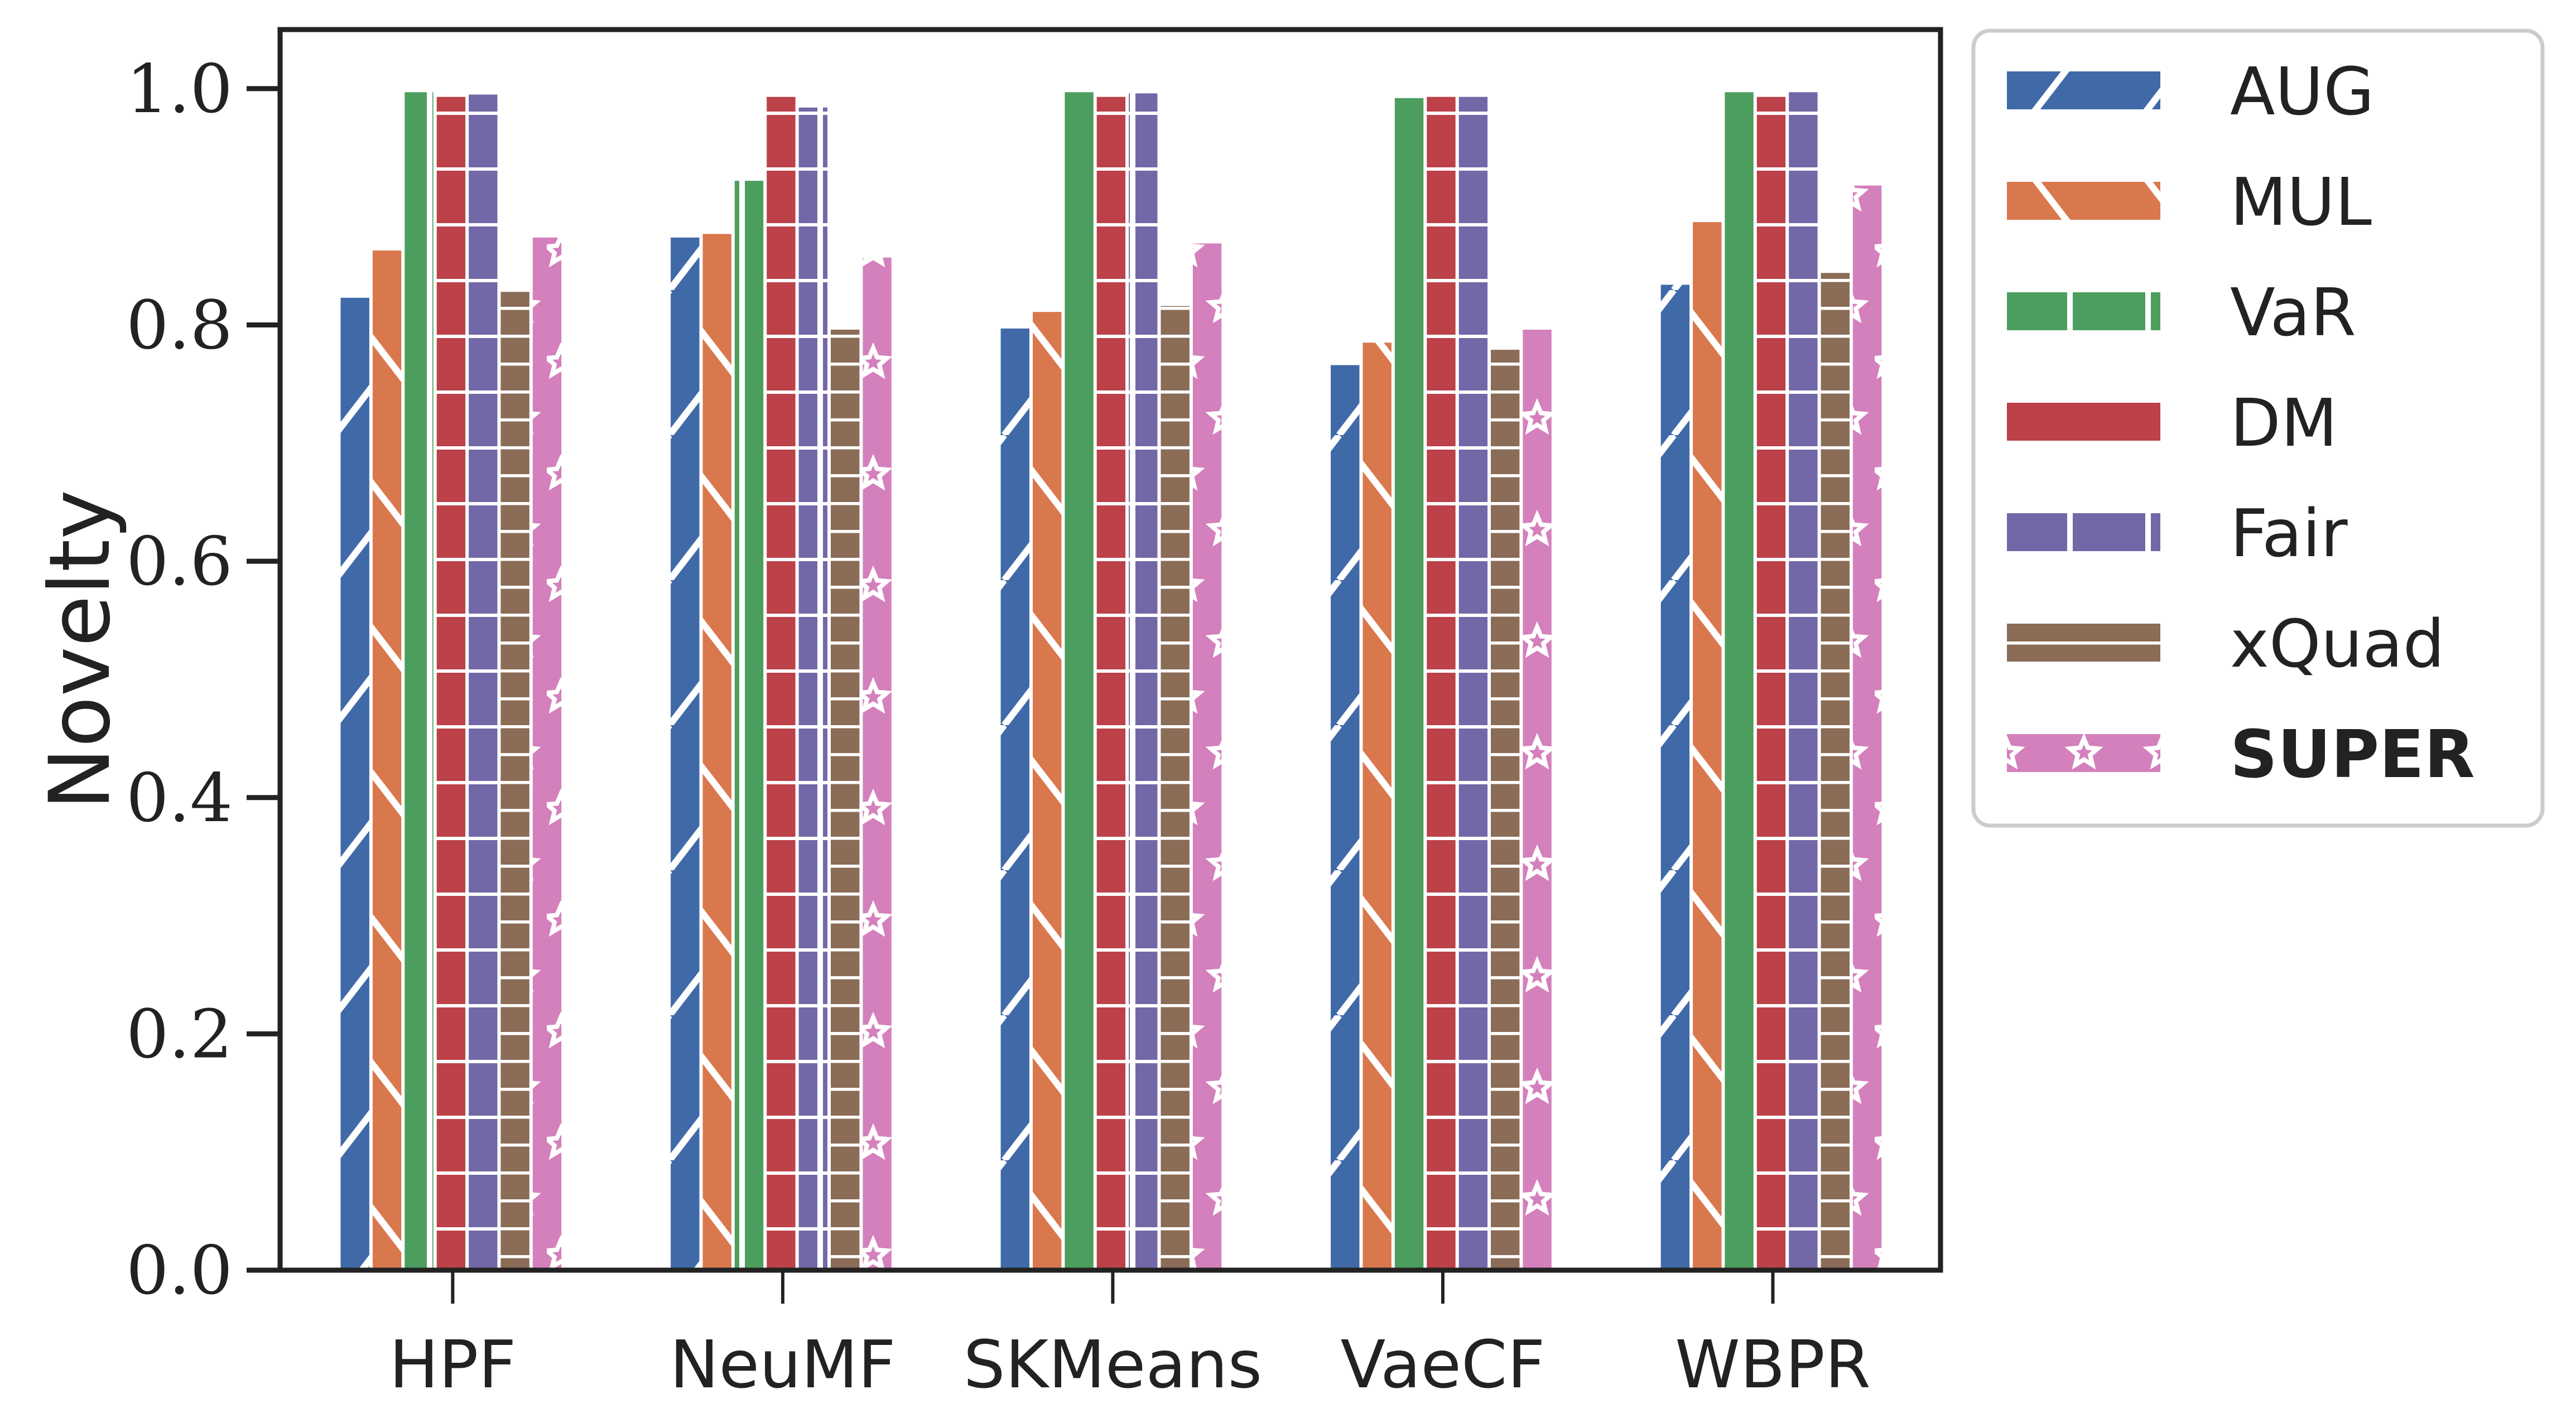 The image size is (2576, 1418). I want to click on bar-fair-vaecf, so click(1473, 684).